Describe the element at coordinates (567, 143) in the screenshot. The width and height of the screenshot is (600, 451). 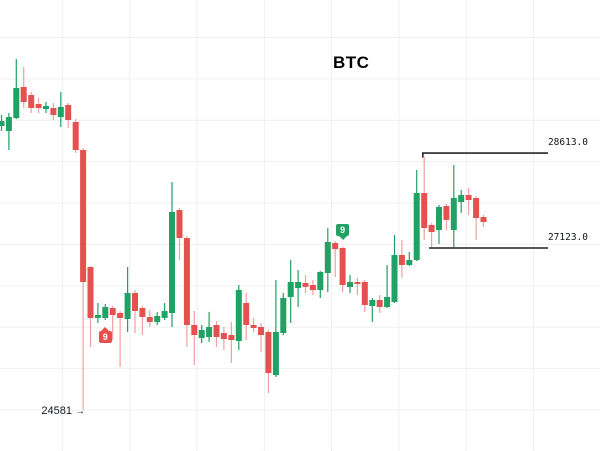
I see `resistance-price-label: 28613.0` at that location.